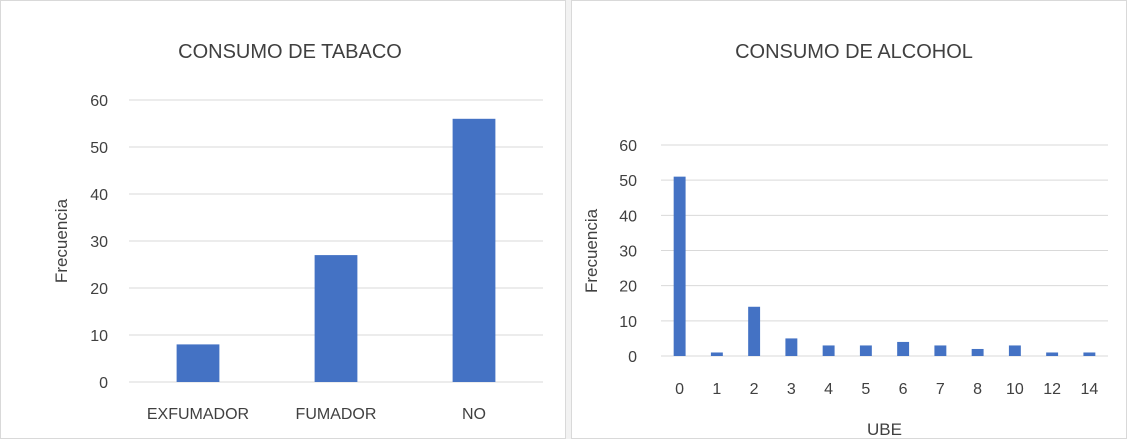  I want to click on x-tick-label: 2, so click(754, 389).